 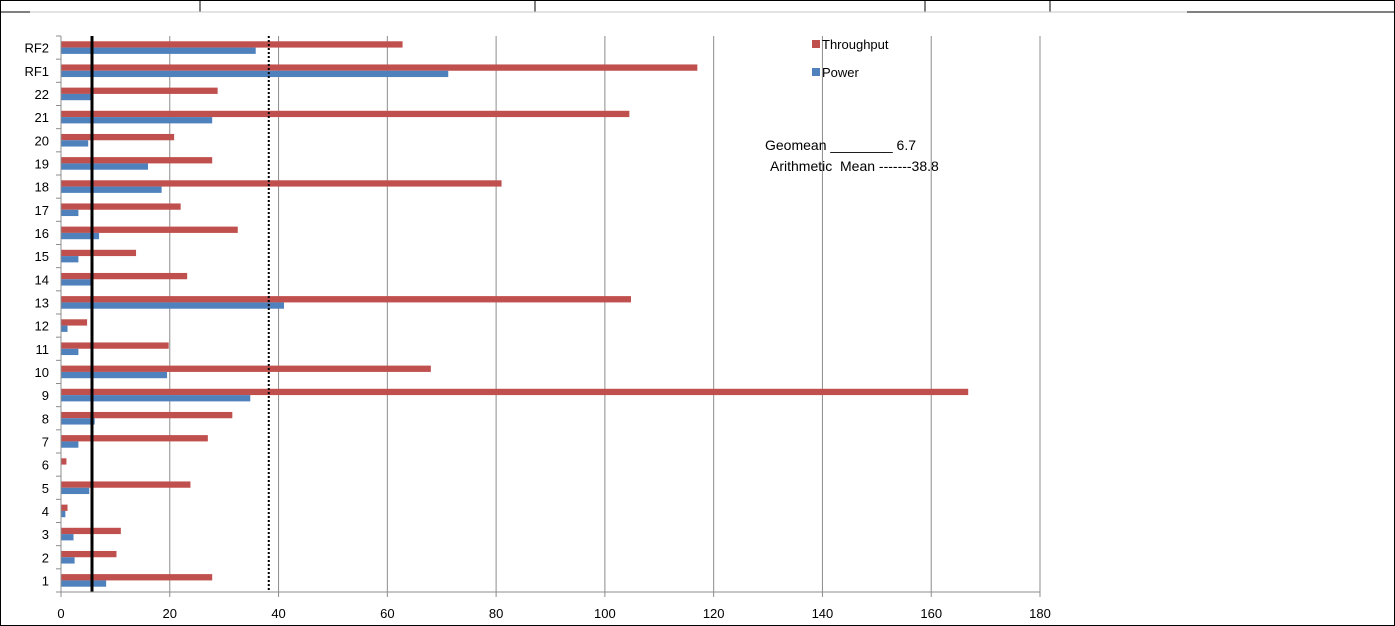 What do you see at coordinates (816, 44) in the screenshot?
I see `legend-swatch-throughput` at bounding box center [816, 44].